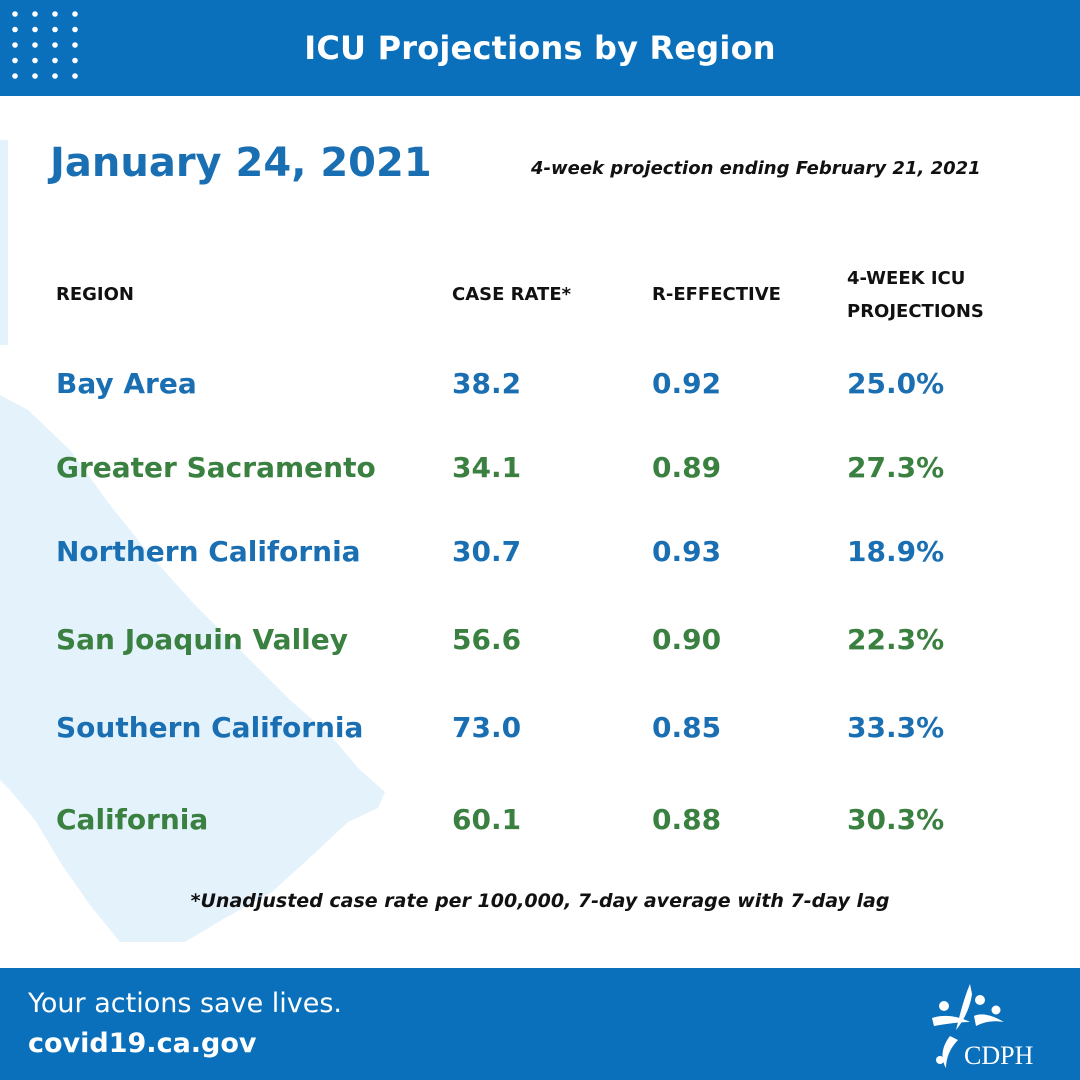 This screenshot has width=1080, height=1080. I want to click on icu-projection-value: 27.3%, so click(896, 467).